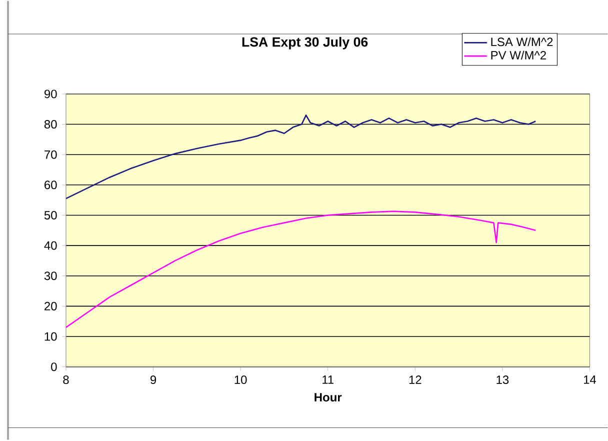 The width and height of the screenshot is (608, 441). Describe the element at coordinates (50, 276) in the screenshot. I see `y-tick-label: 30` at that location.